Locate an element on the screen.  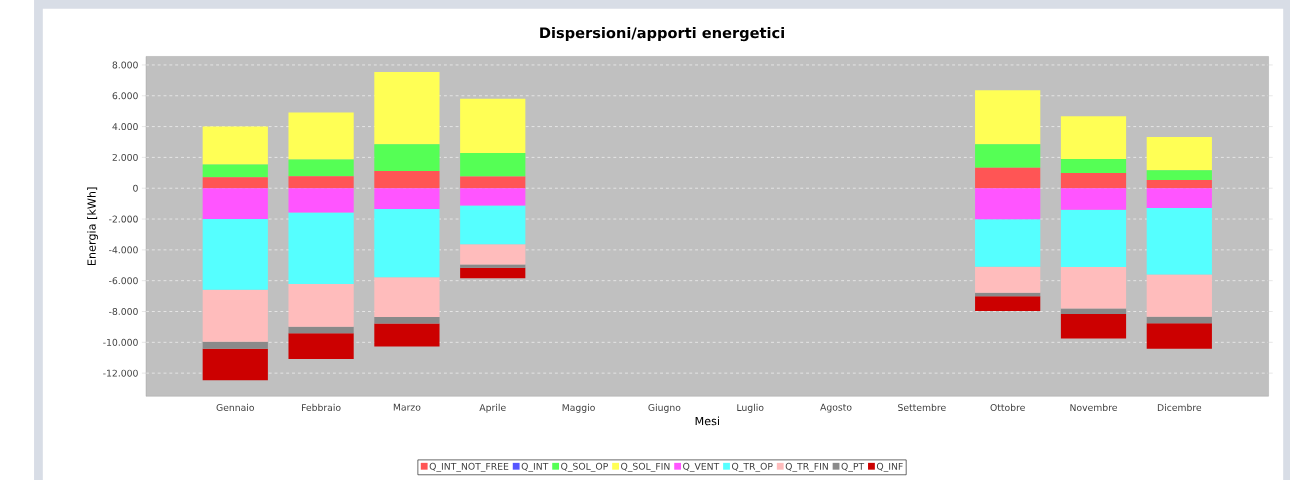
x-tick-label: Gennaio is located at coordinates (235, 407).